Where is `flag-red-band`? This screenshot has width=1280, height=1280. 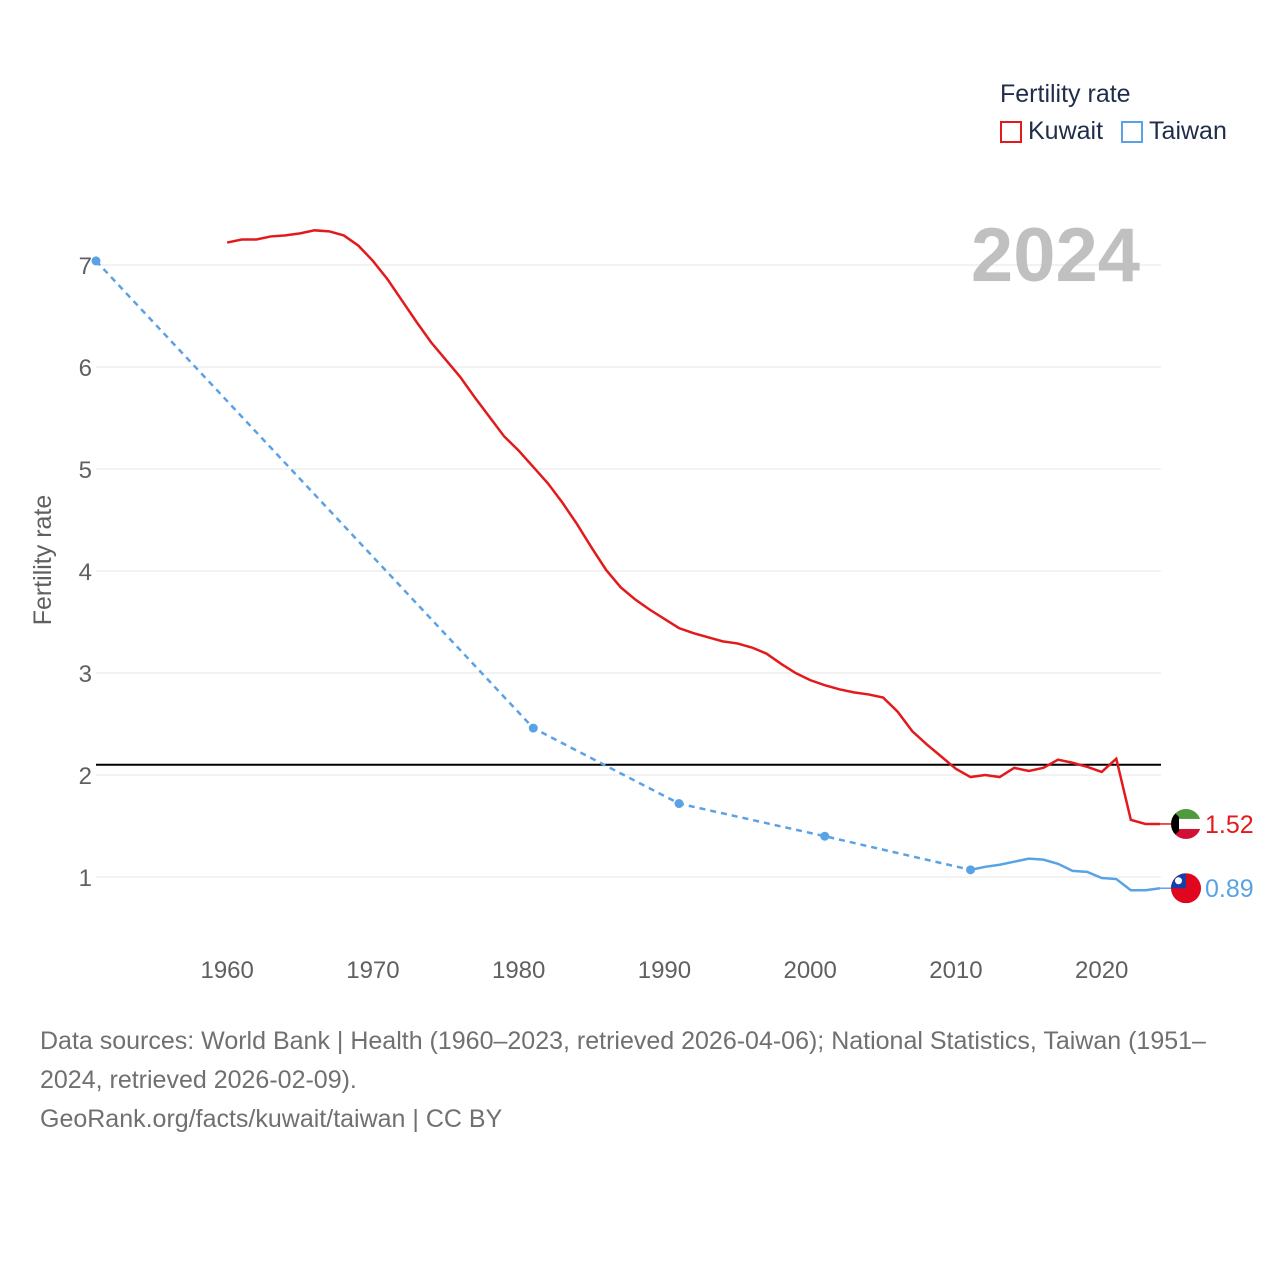
flag-red-band is located at coordinates (1186, 833).